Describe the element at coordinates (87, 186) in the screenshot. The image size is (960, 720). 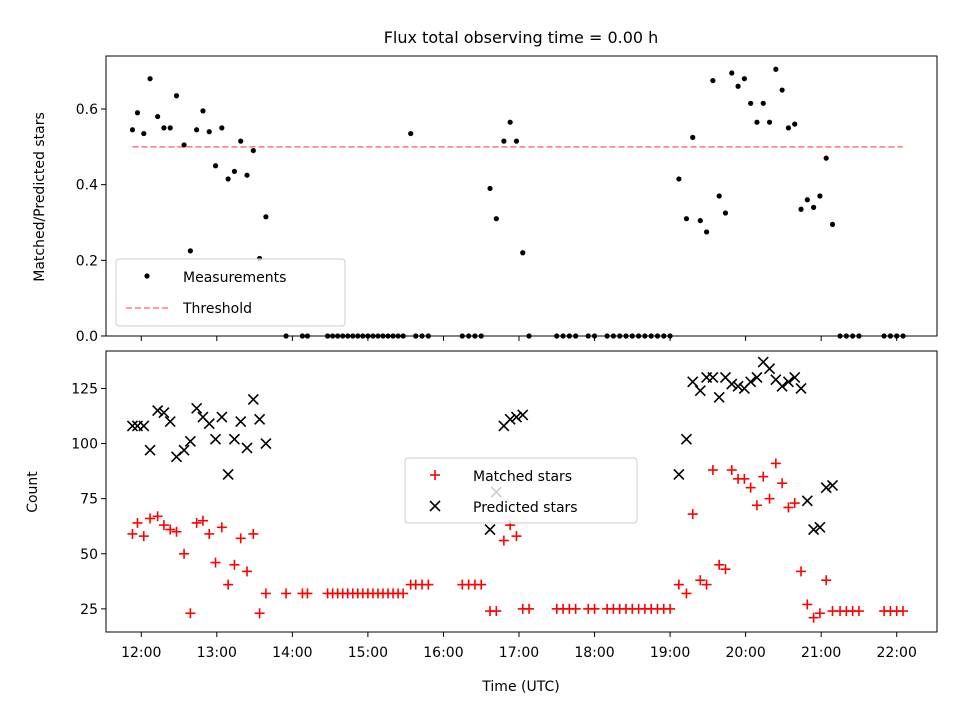
I see `top-y-tick-label: 0.4` at that location.